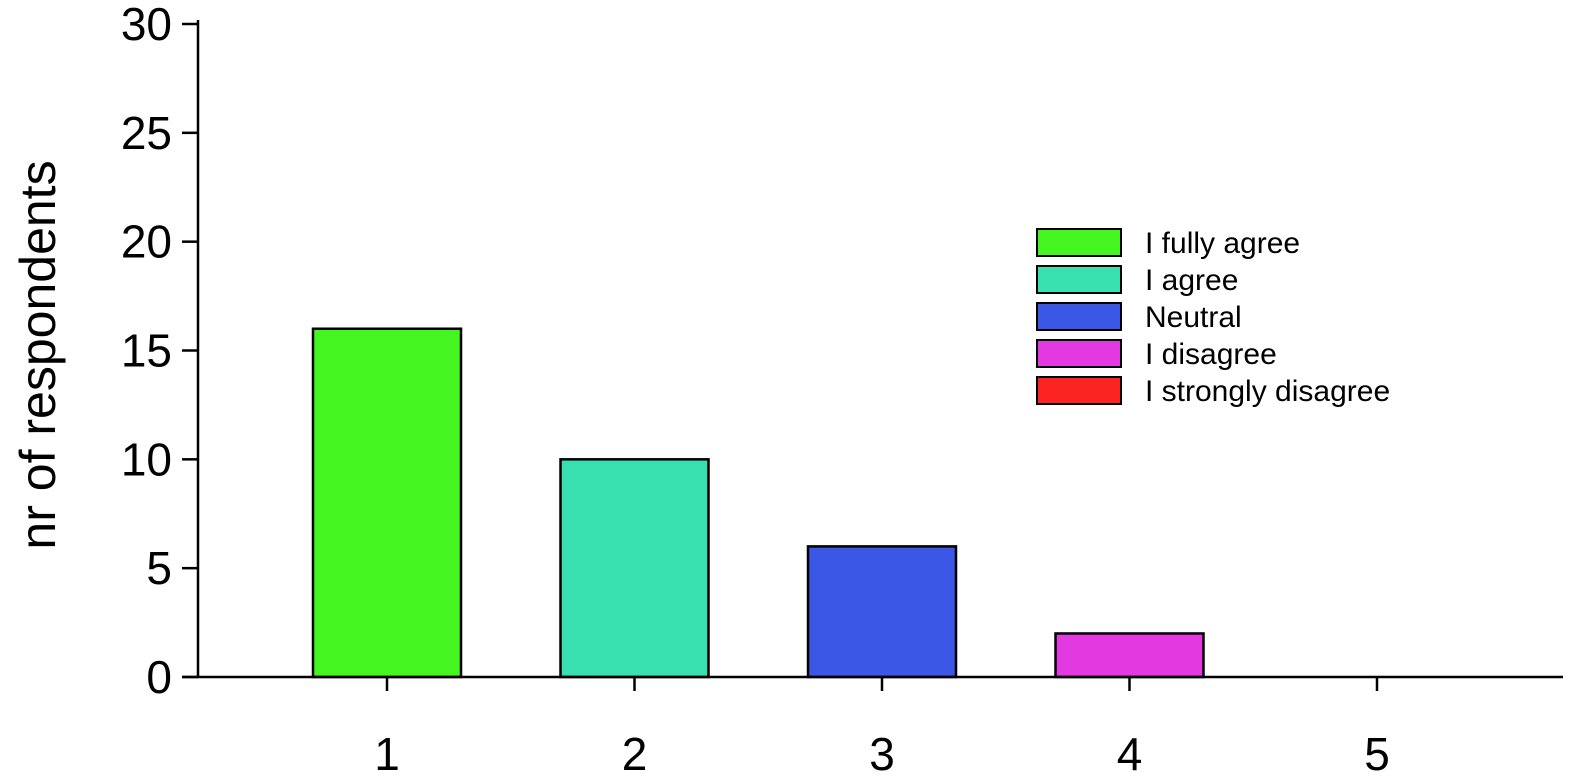 The image size is (1583, 782). I want to click on y-tick-label-0: 0, so click(159, 677).